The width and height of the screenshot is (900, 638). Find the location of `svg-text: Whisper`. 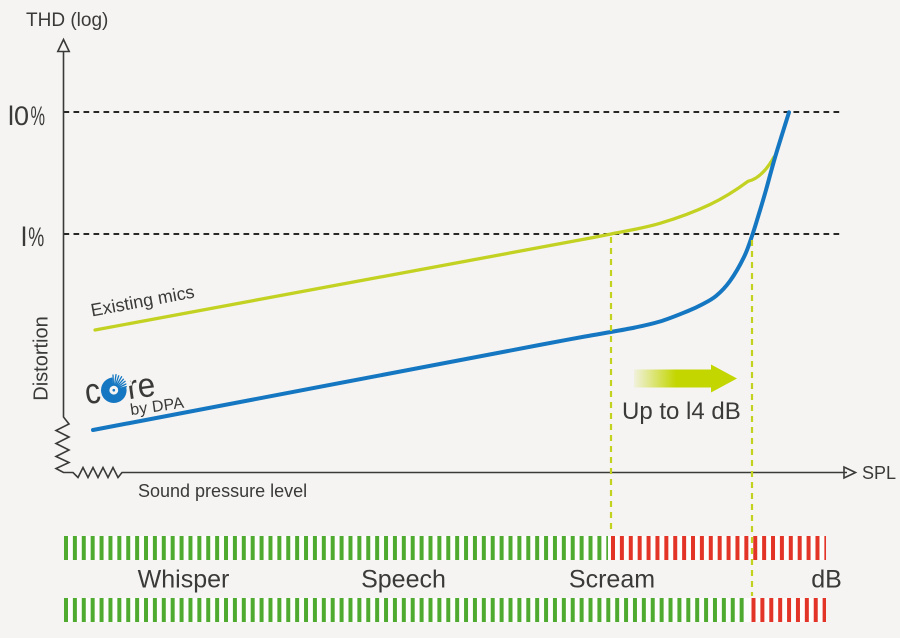

svg-text: Whisper is located at coordinates (184, 580).